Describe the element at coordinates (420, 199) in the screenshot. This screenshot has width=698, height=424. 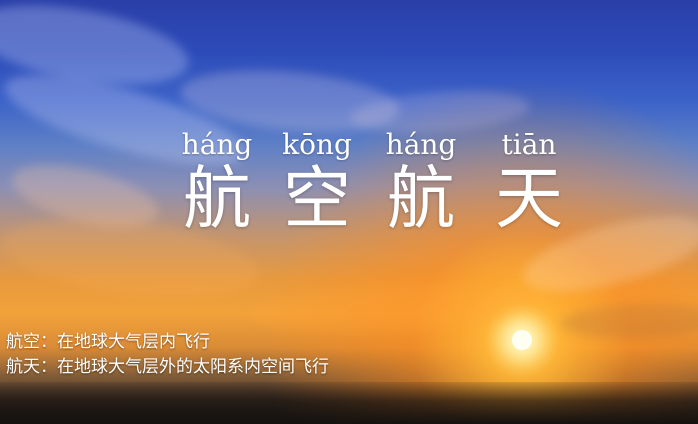
I see `character-hang-2: 航` at that location.